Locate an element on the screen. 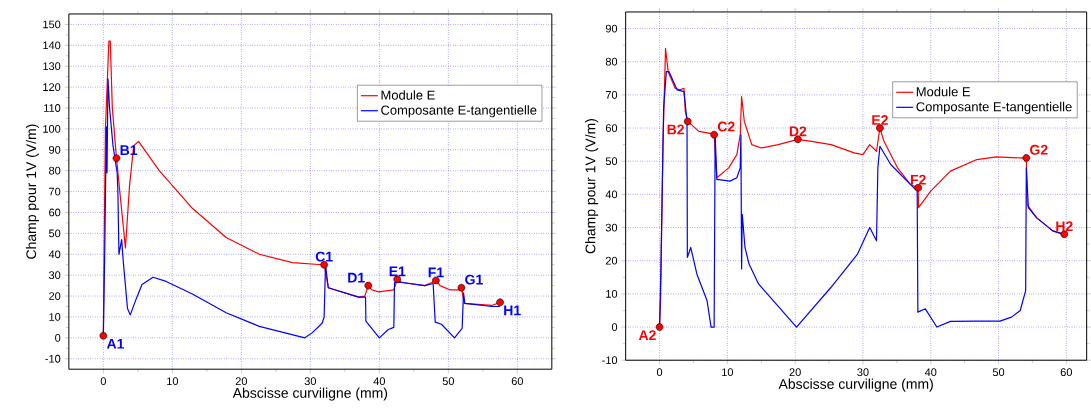 This screenshot has width=1091, height=419. annotation: D2 is located at coordinates (798, 131).